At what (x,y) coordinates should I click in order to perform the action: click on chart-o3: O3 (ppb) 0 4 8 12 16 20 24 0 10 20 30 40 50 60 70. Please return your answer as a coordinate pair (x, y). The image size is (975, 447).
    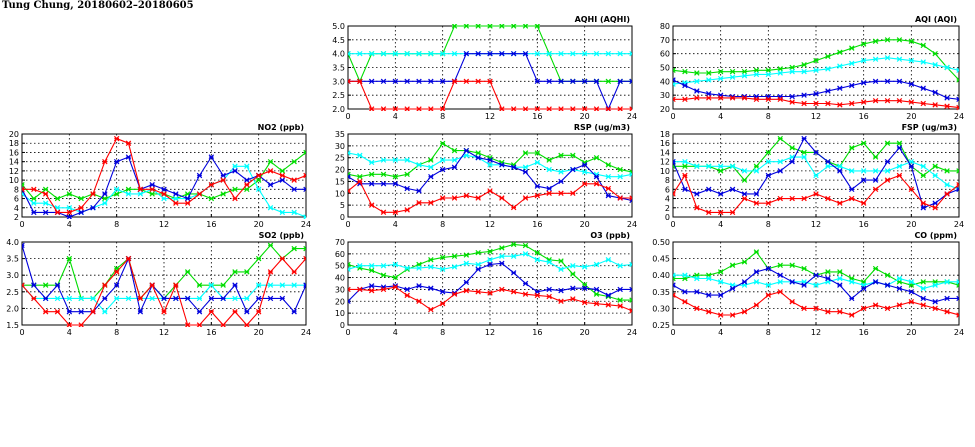
    Looking at the image, I should click on (486, 284).